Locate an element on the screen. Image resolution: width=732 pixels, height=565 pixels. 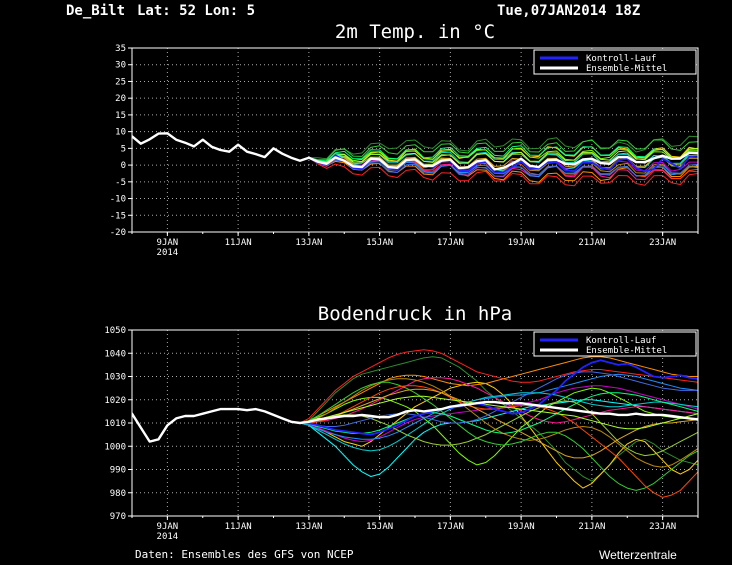
temp-xtick-label: 11JAN is located at coordinates (238, 243).